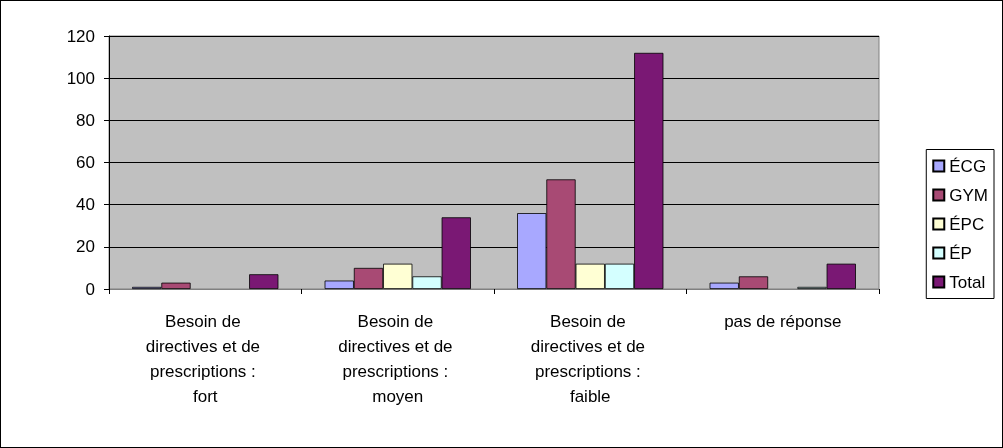  What do you see at coordinates (85, 247) in the screenshot?
I see `y-tick-label: 20` at bounding box center [85, 247].